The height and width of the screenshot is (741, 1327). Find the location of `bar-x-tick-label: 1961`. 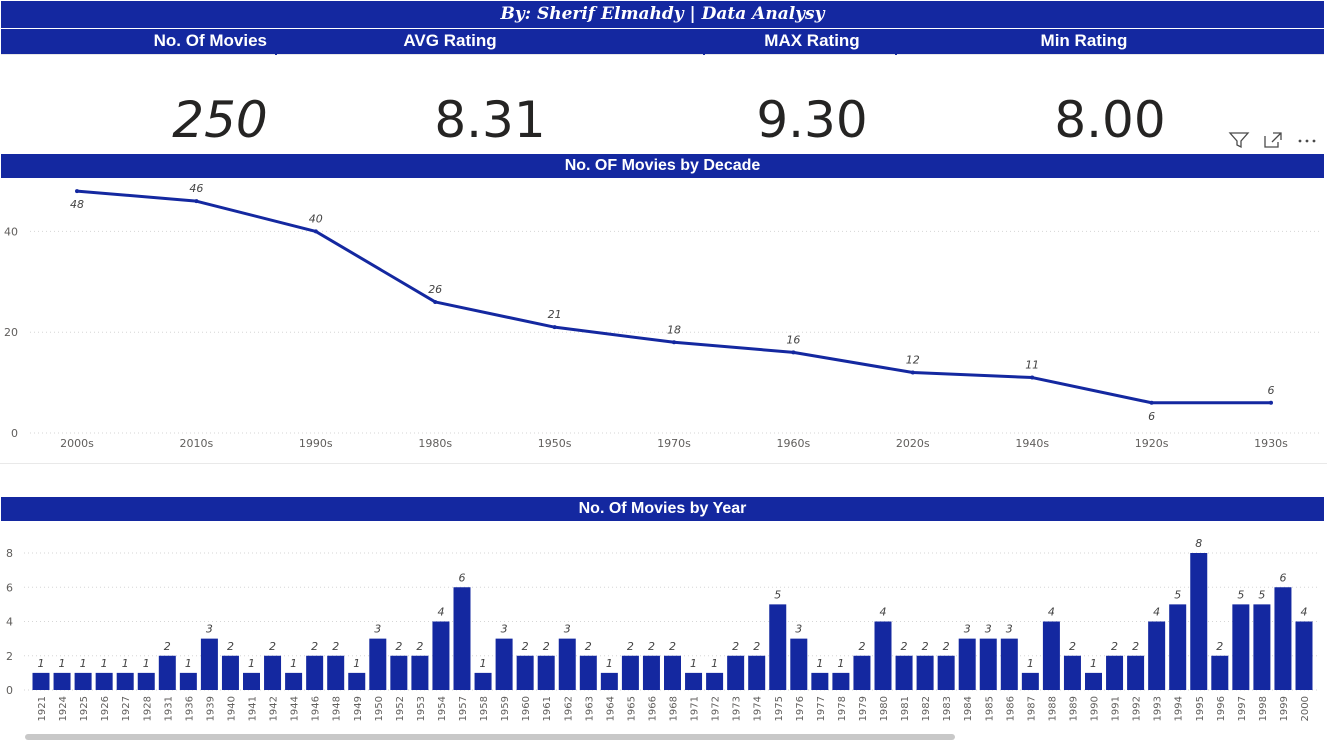

bar-x-tick-label: 1961 is located at coordinates (547, 708).